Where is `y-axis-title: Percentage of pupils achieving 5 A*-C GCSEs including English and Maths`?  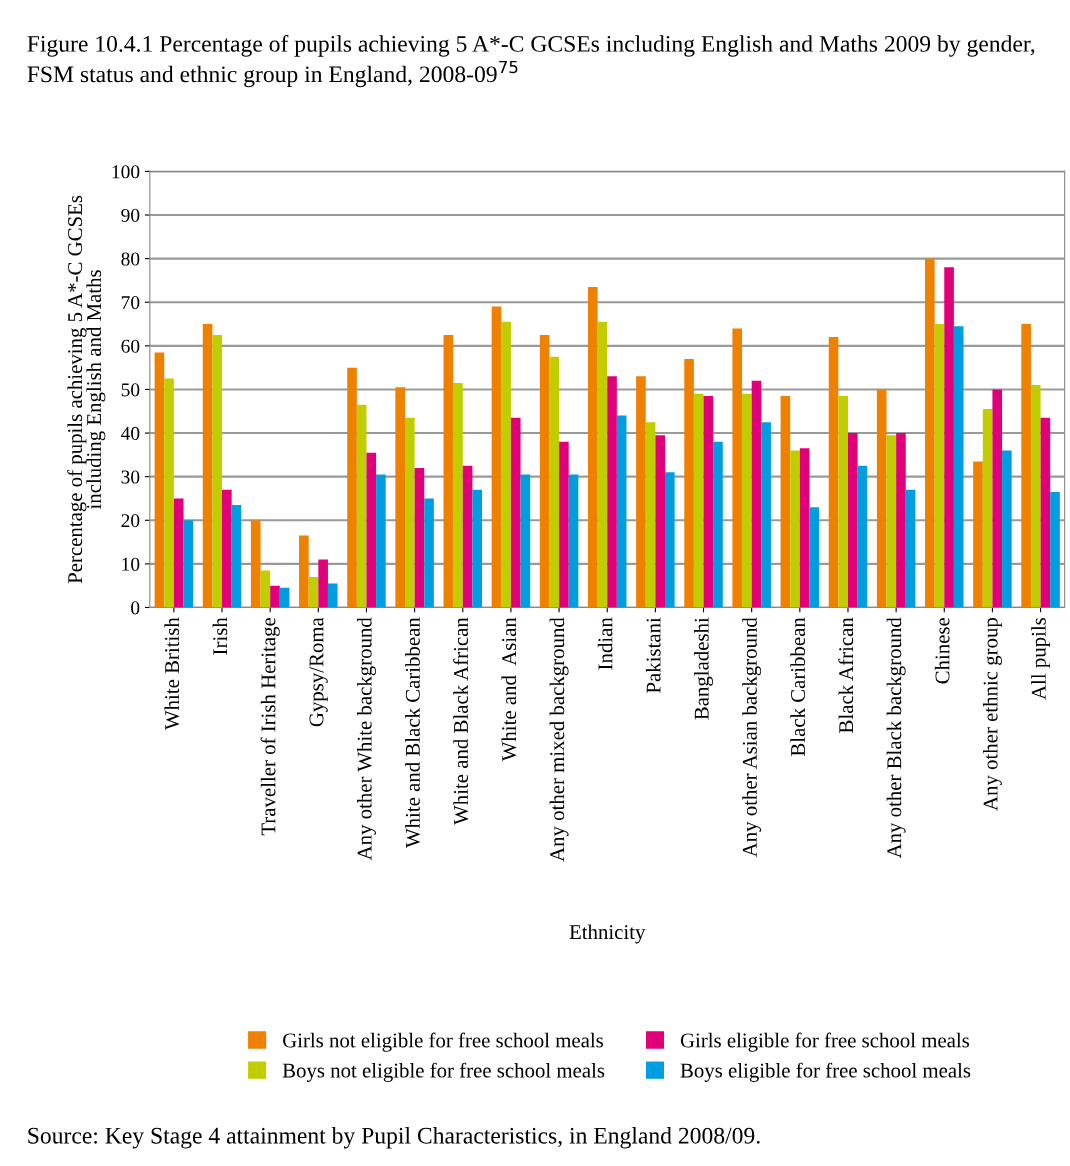 y-axis-title: Percentage of pupils achieving 5 A*-C GCSEs including English and Maths is located at coordinates (86, 389).